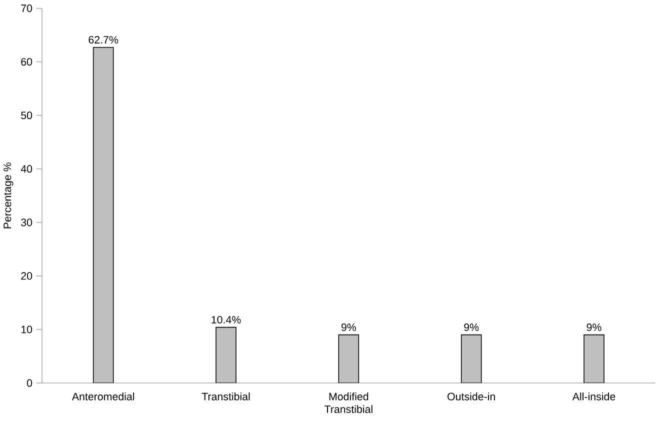  What do you see at coordinates (26, 330) in the screenshot?
I see `y-tick-label: 10` at bounding box center [26, 330].